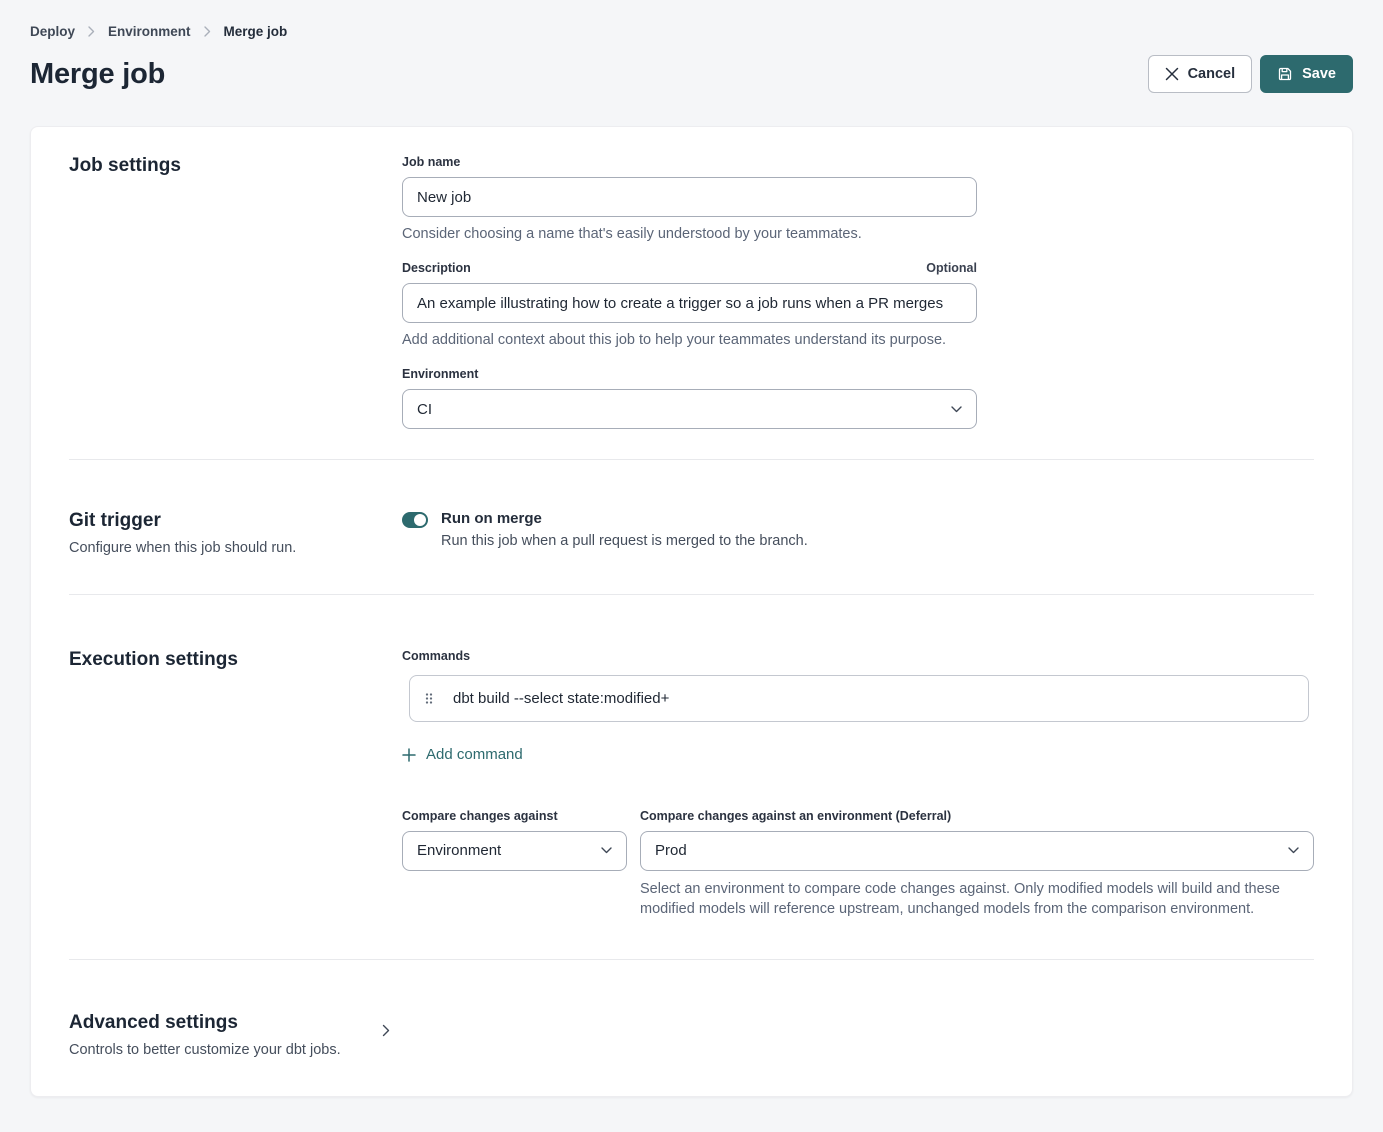 This screenshot has width=1383, height=1132. I want to click on optional-badge: Optional, so click(951, 268).